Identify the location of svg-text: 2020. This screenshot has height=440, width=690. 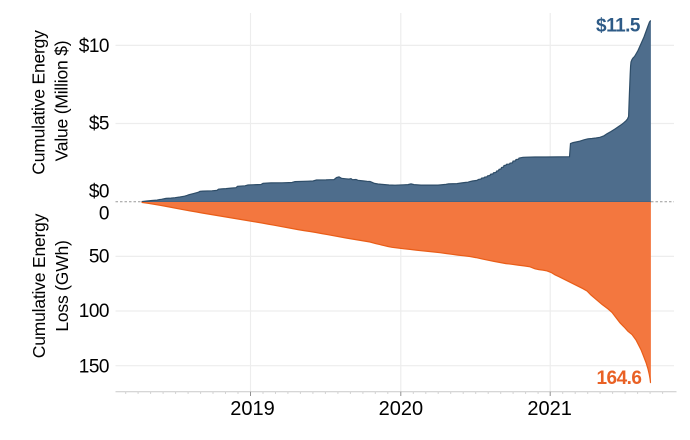
(401, 409).